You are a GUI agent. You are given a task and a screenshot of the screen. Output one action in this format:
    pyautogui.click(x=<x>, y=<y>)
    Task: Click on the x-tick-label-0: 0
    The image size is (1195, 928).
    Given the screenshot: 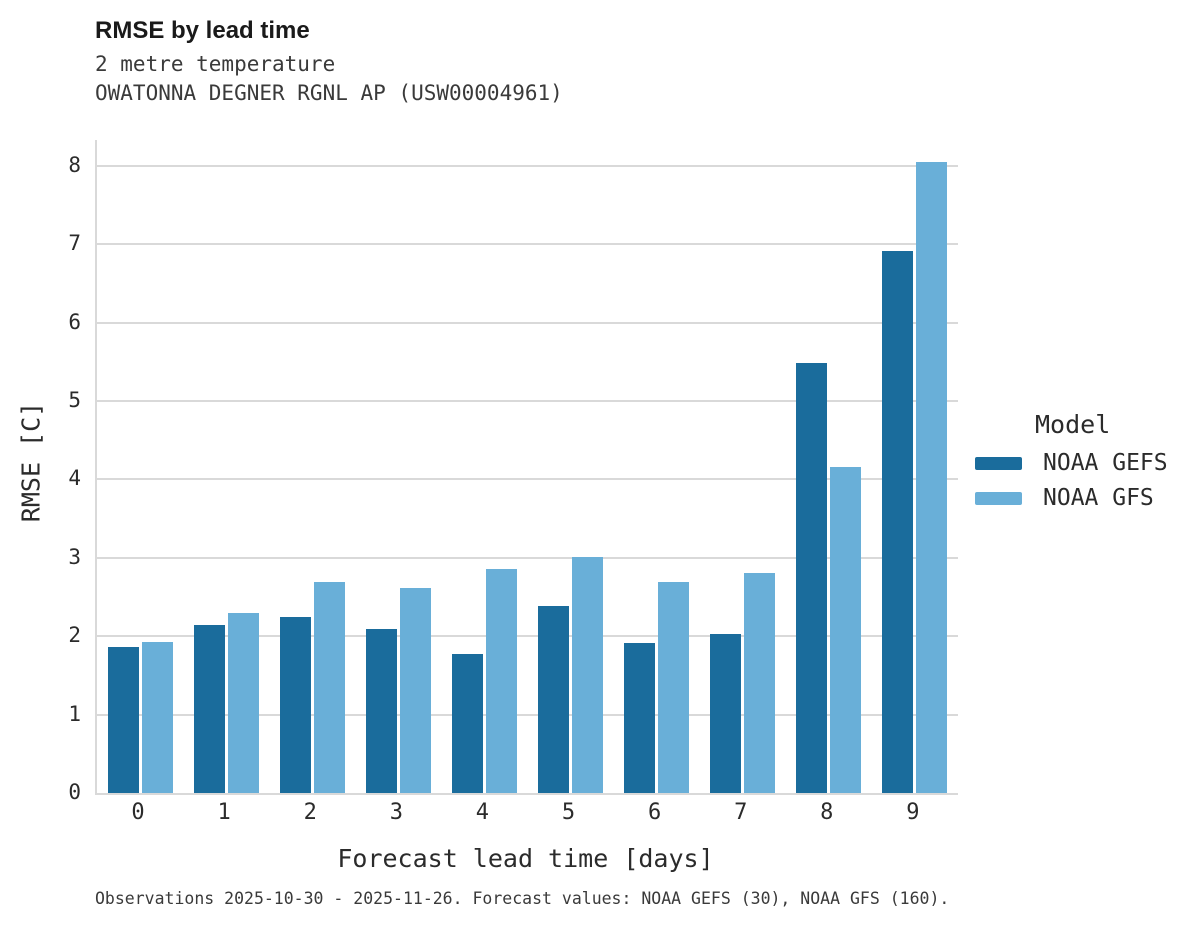 What is the action you would take?
    pyautogui.click(x=138, y=812)
    